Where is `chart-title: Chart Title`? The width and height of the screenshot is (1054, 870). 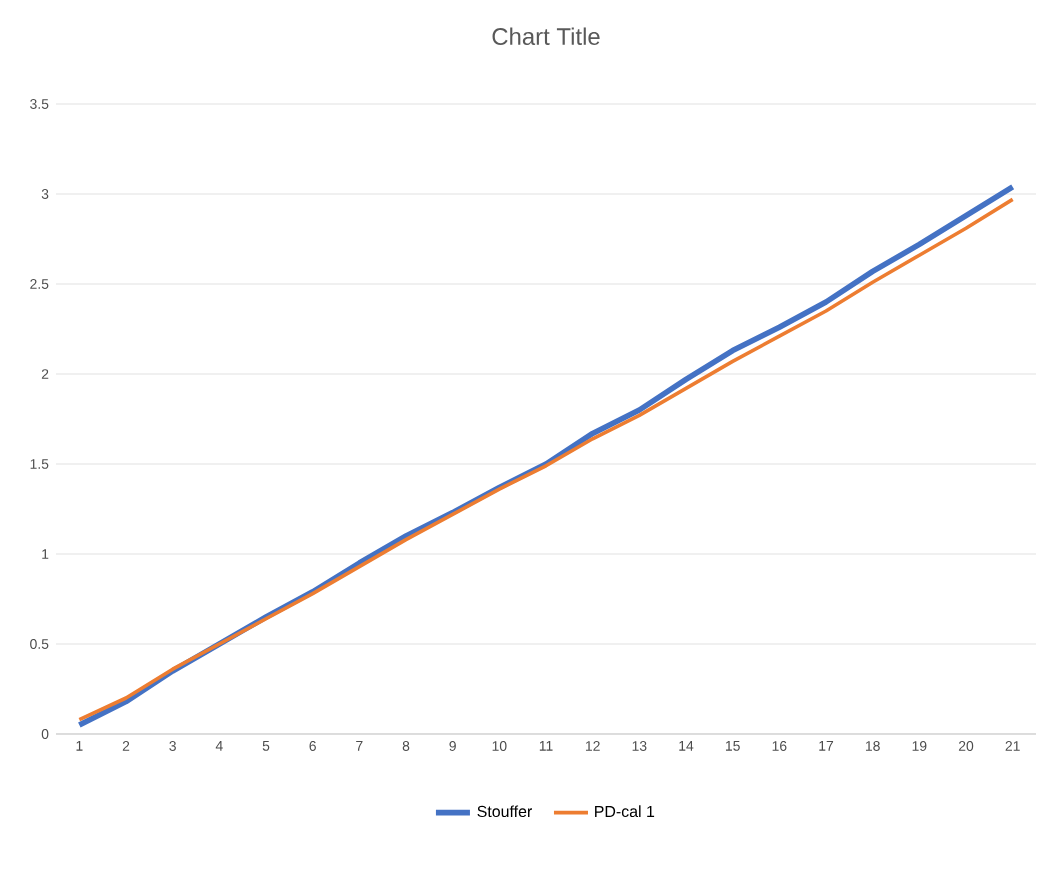
chart-title: Chart Title is located at coordinates (546, 36).